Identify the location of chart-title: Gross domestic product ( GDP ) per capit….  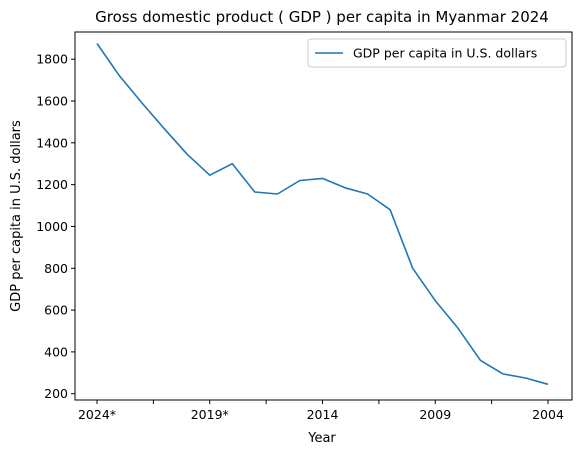
(322, 17).